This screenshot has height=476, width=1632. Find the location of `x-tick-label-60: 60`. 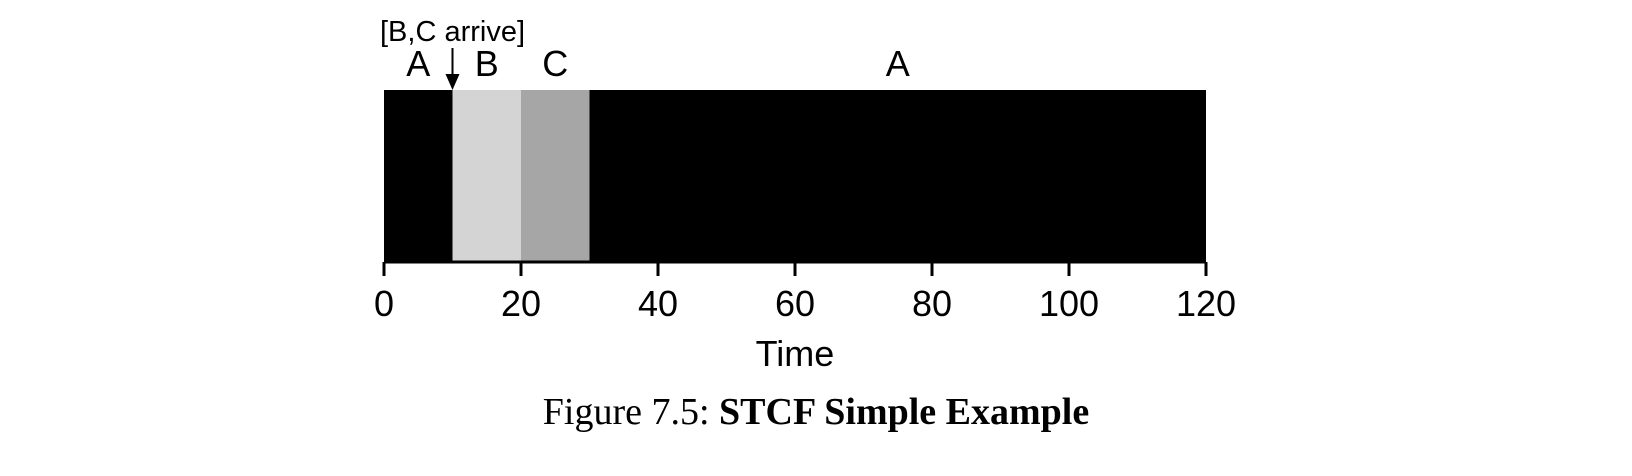

x-tick-label-60: 60 is located at coordinates (795, 303).